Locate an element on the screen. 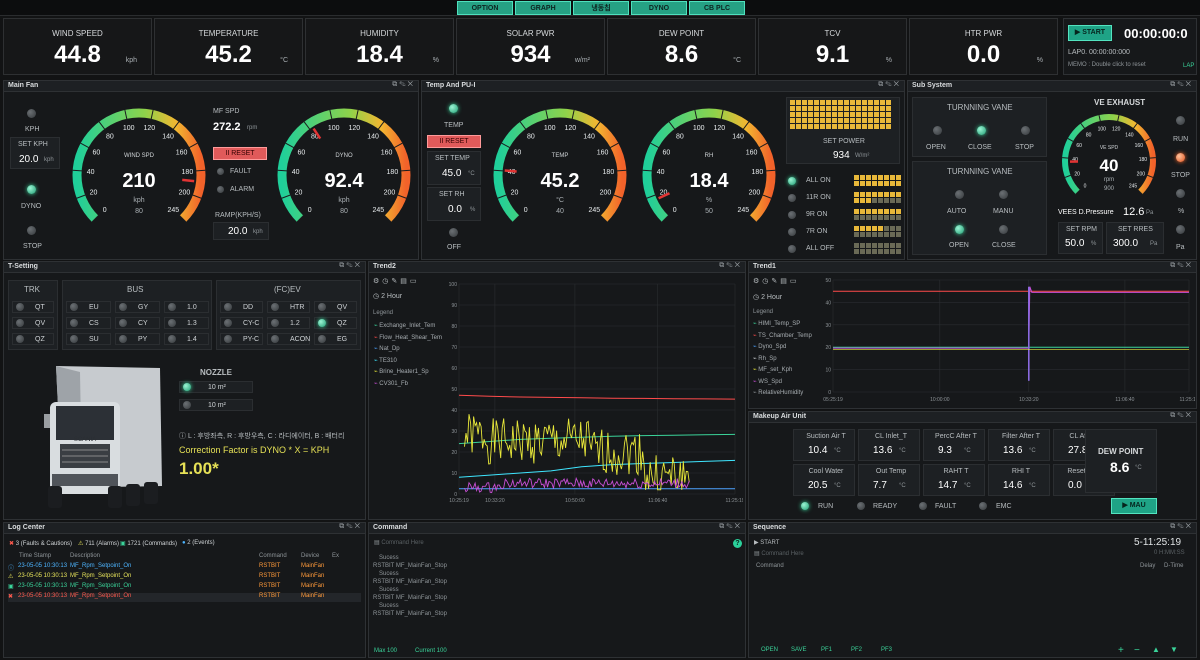 The height and width of the screenshot is (660, 1200). legend-item: ⌁ HIMI_Temp_SP is located at coordinates (776, 323).